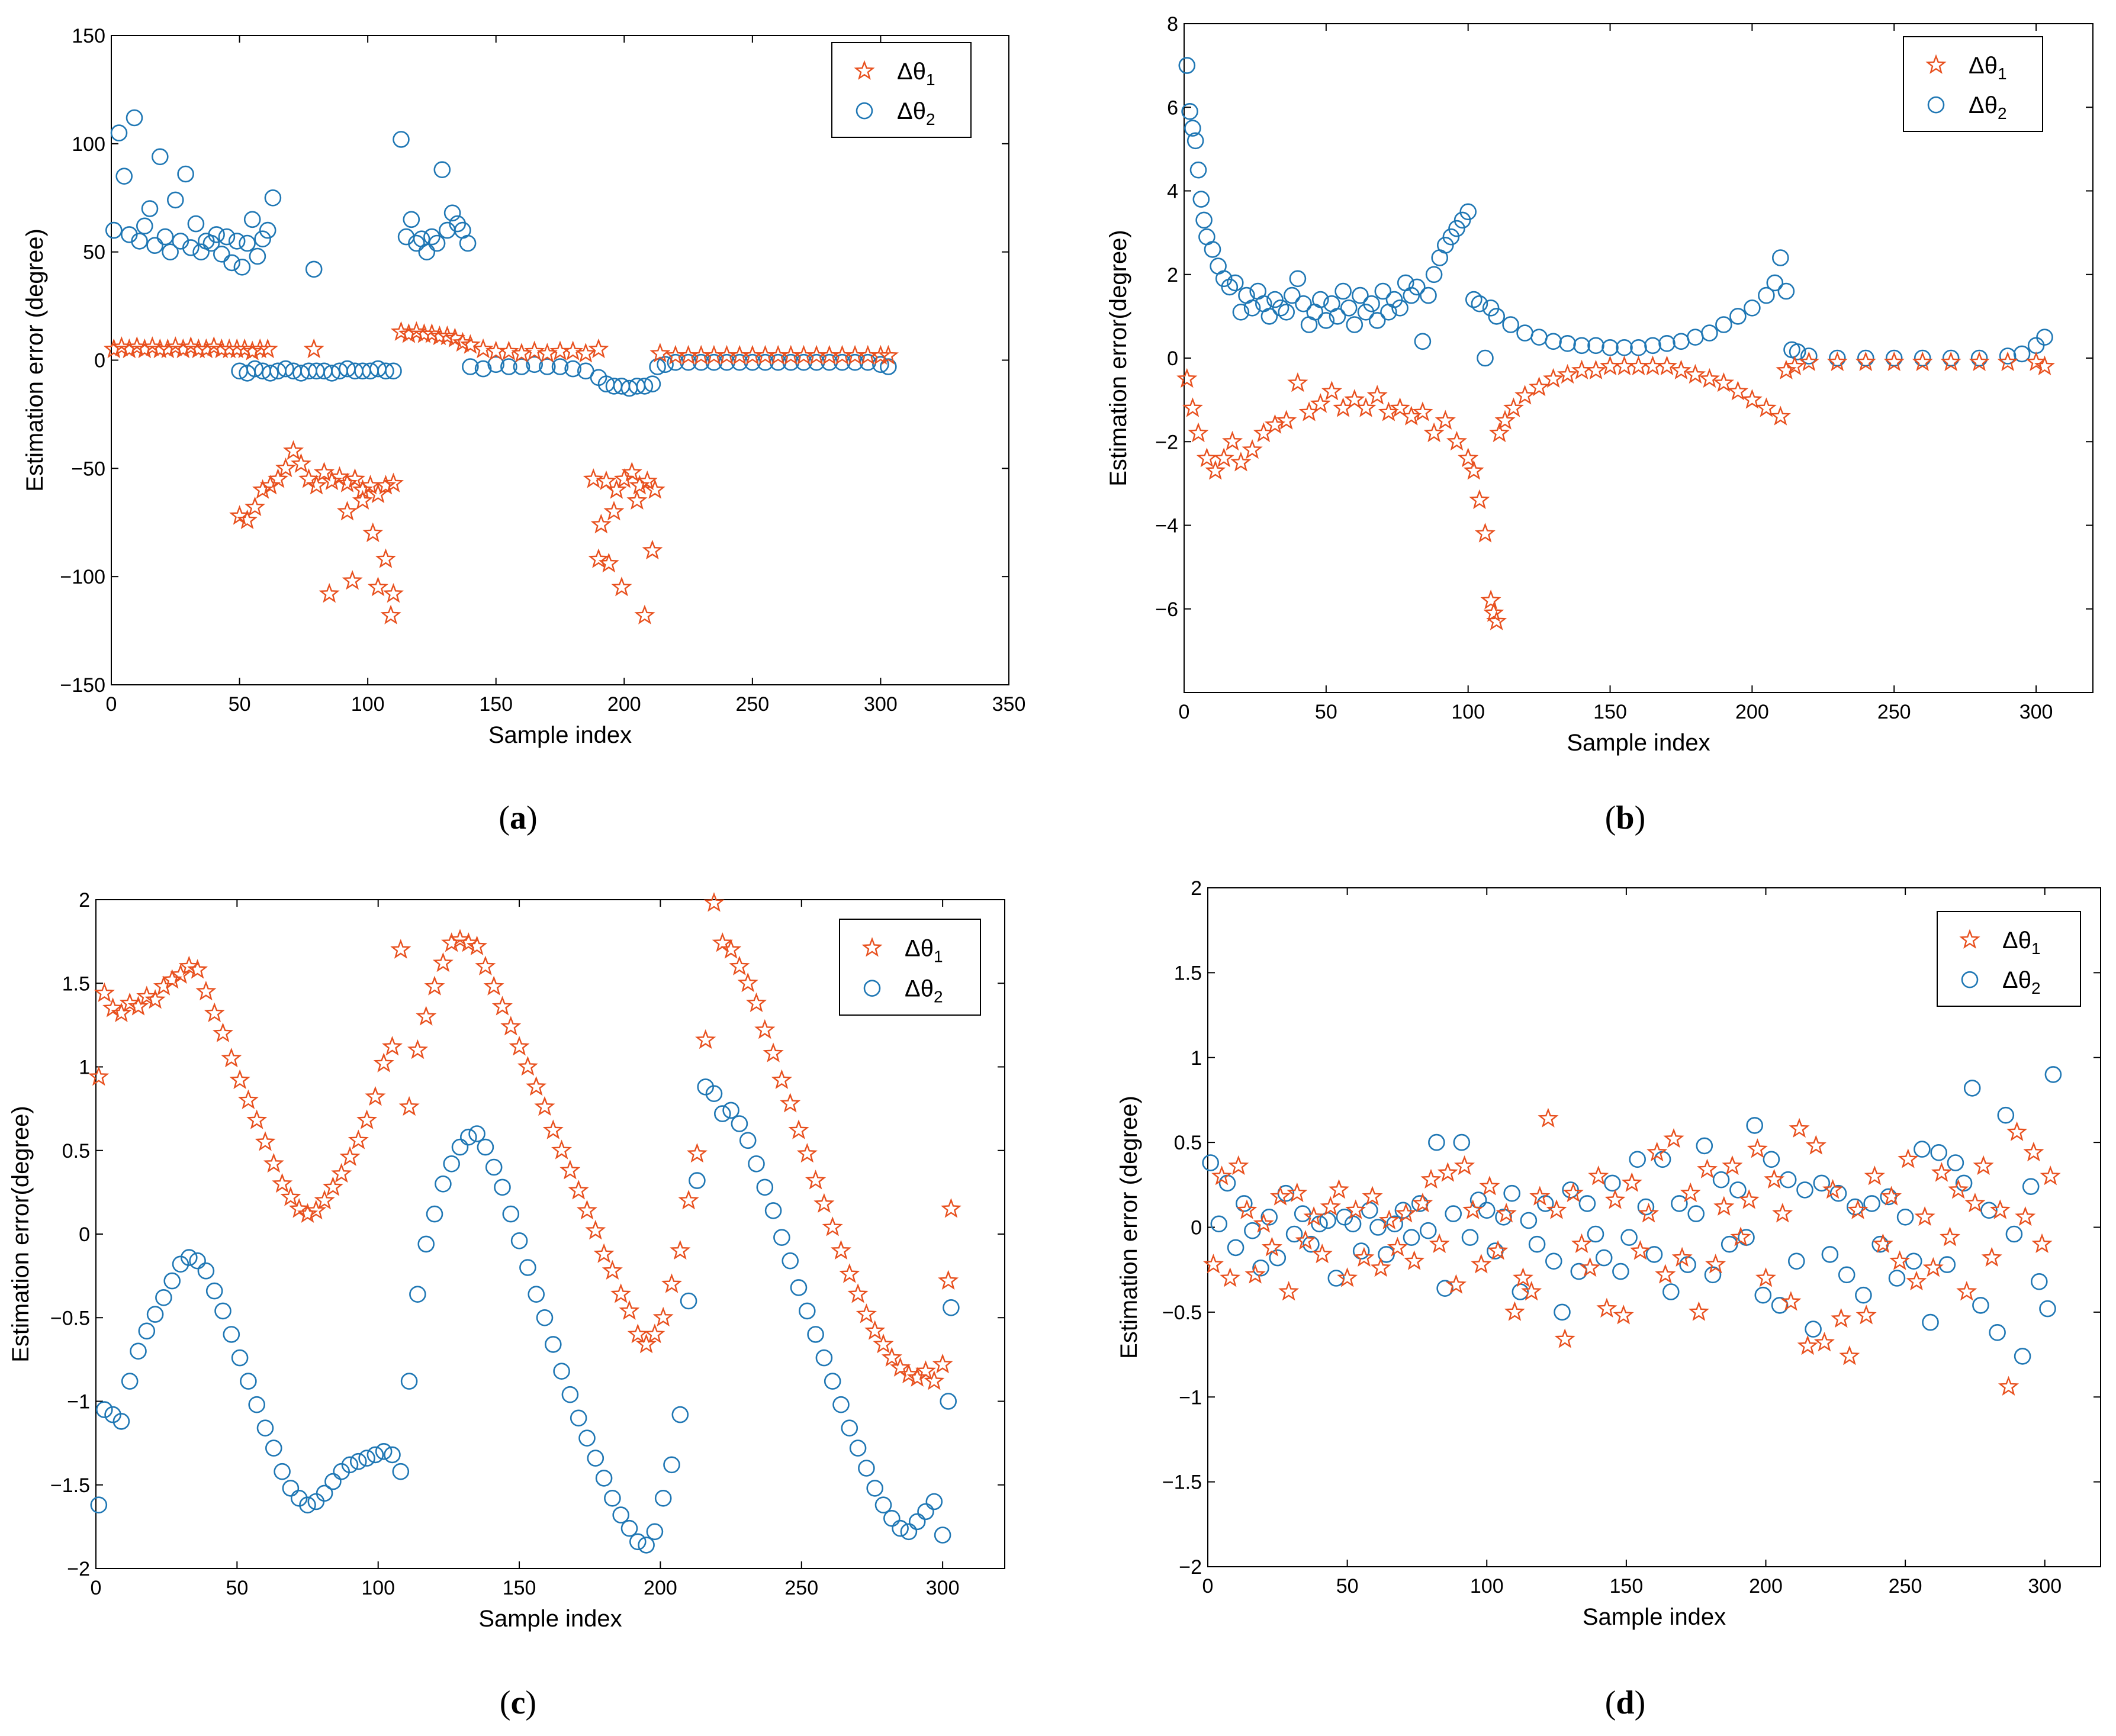  What do you see at coordinates (902, 90) in the screenshot?
I see `legend-box` at bounding box center [902, 90].